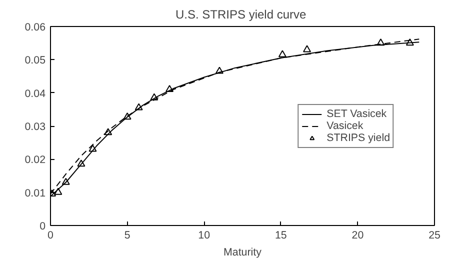 This screenshot has width=474, height=261. I want to click on x-axis-title: Maturity, so click(243, 252).